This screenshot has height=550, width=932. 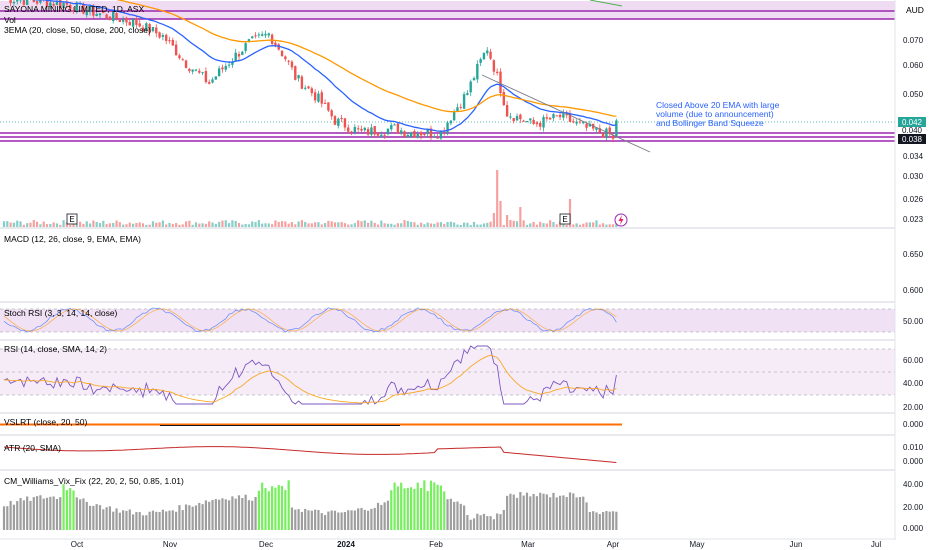 I want to click on price-tick-label: 0.070, so click(x=913, y=40).